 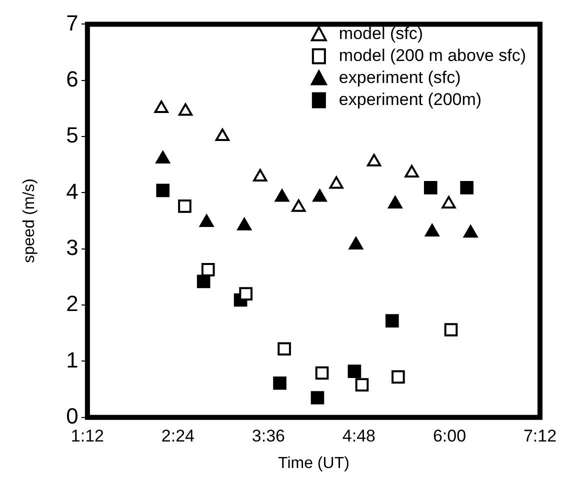 What do you see at coordinates (72, 303) in the screenshot?
I see `y-tick-label: 2` at bounding box center [72, 303].